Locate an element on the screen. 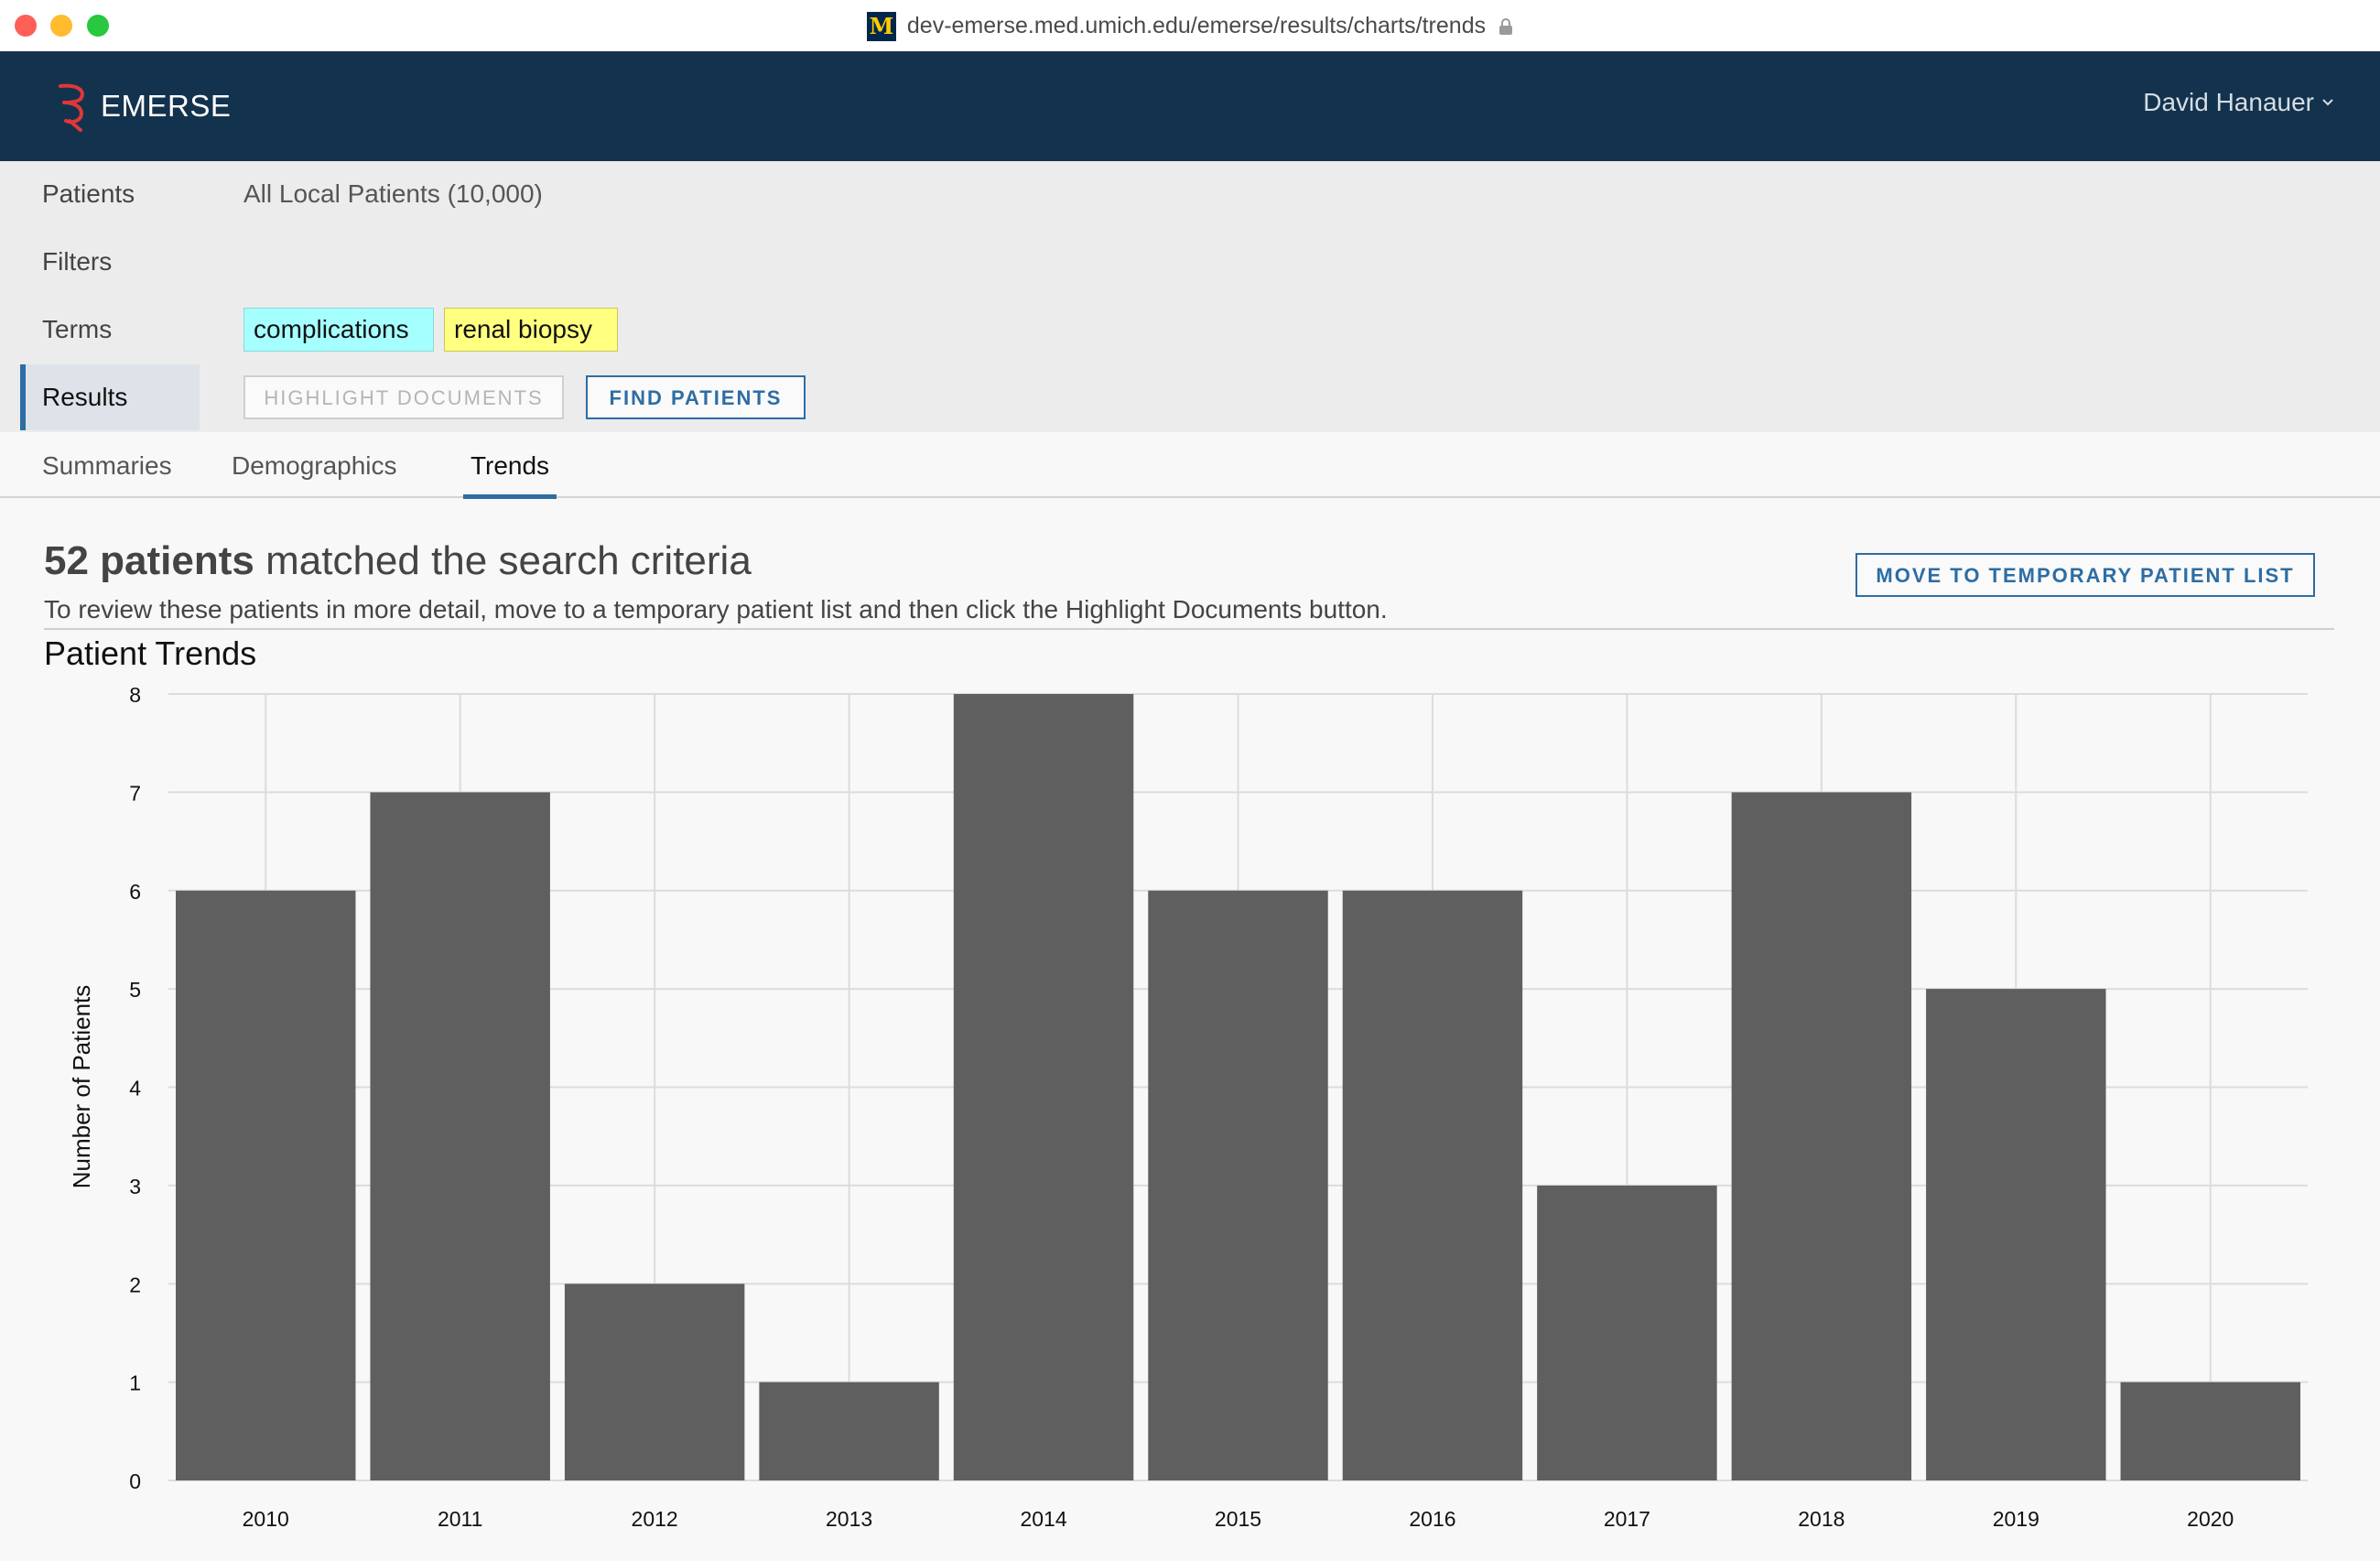 This screenshot has height=1561, width=2380. y-tick-label: 7 is located at coordinates (135, 793).